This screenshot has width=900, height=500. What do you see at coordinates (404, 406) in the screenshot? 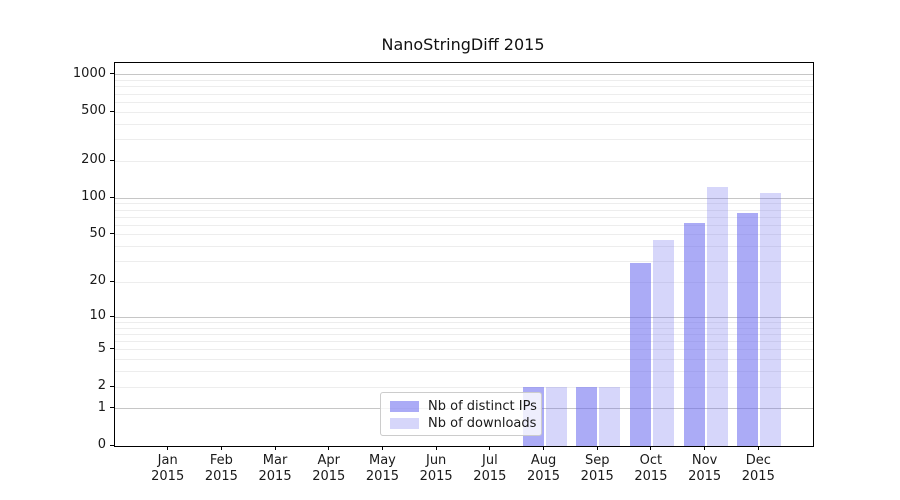
I see `legend-swatch-distinct-ips` at bounding box center [404, 406].